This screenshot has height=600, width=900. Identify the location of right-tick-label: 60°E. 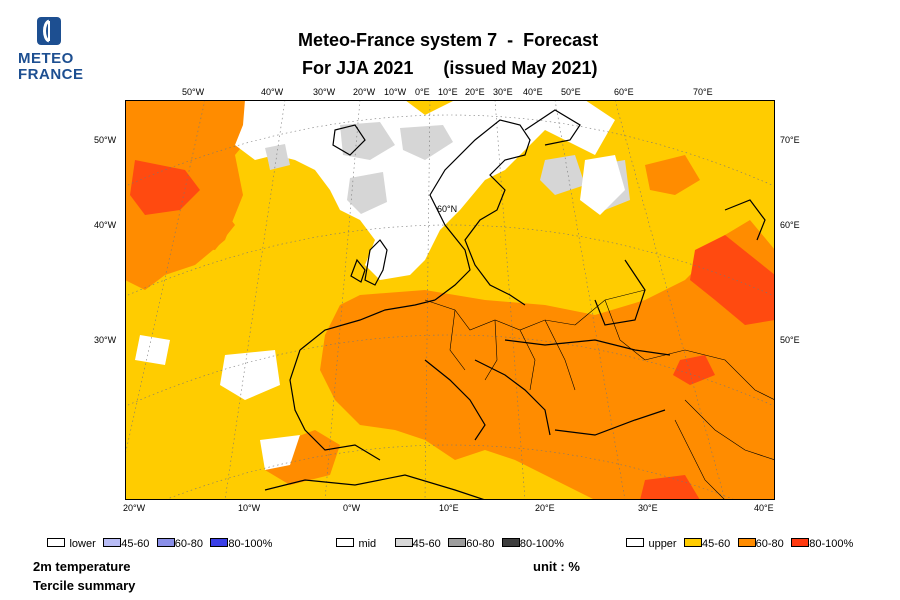
(790, 225).